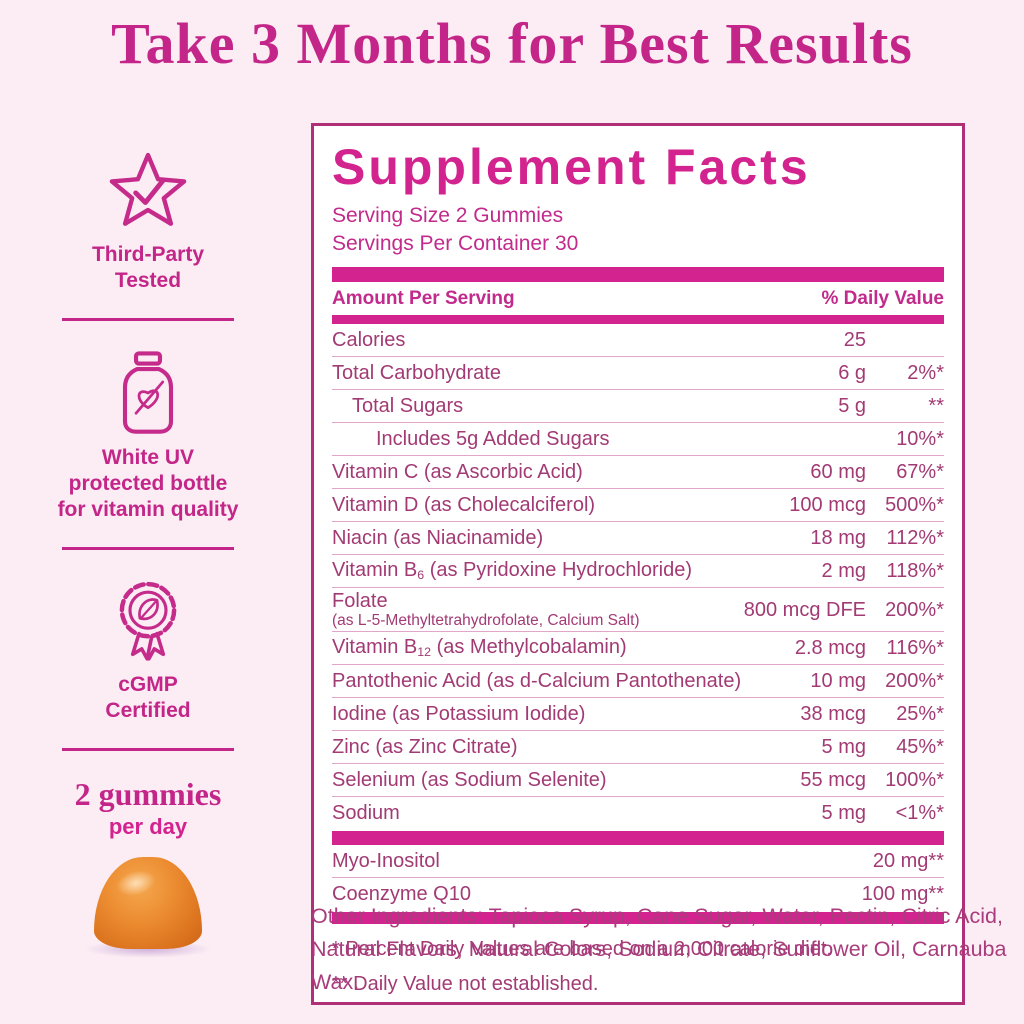  I want to click on nutrient-amount: 55 mcg, so click(833, 780).